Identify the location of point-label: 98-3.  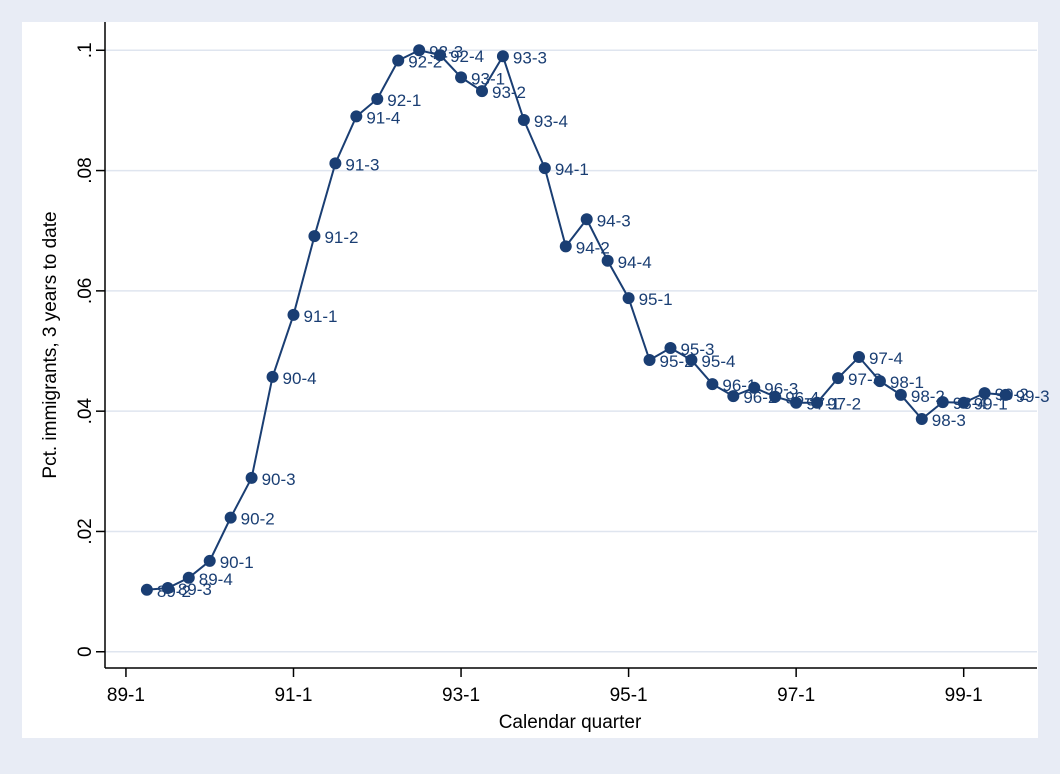
(949, 420).